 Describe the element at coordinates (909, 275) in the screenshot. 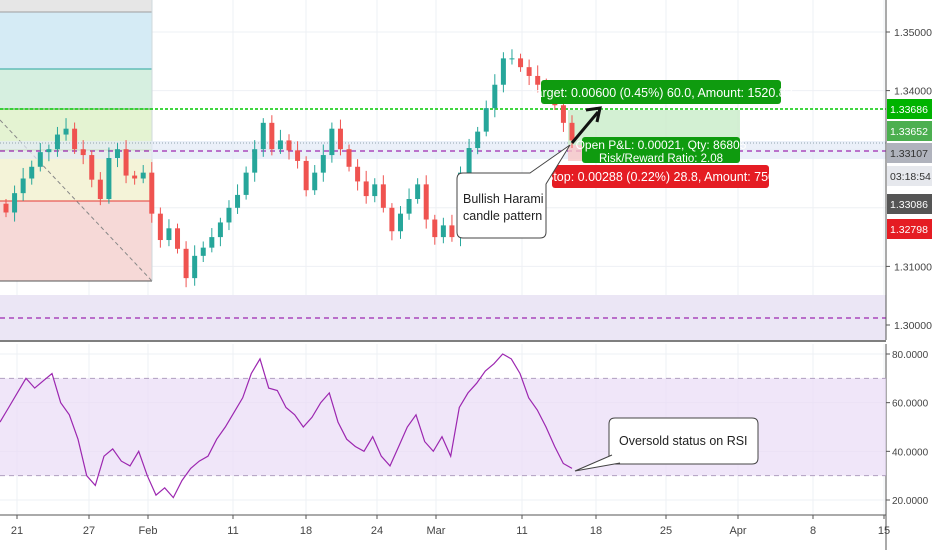

I see `price-axis-bg` at that location.